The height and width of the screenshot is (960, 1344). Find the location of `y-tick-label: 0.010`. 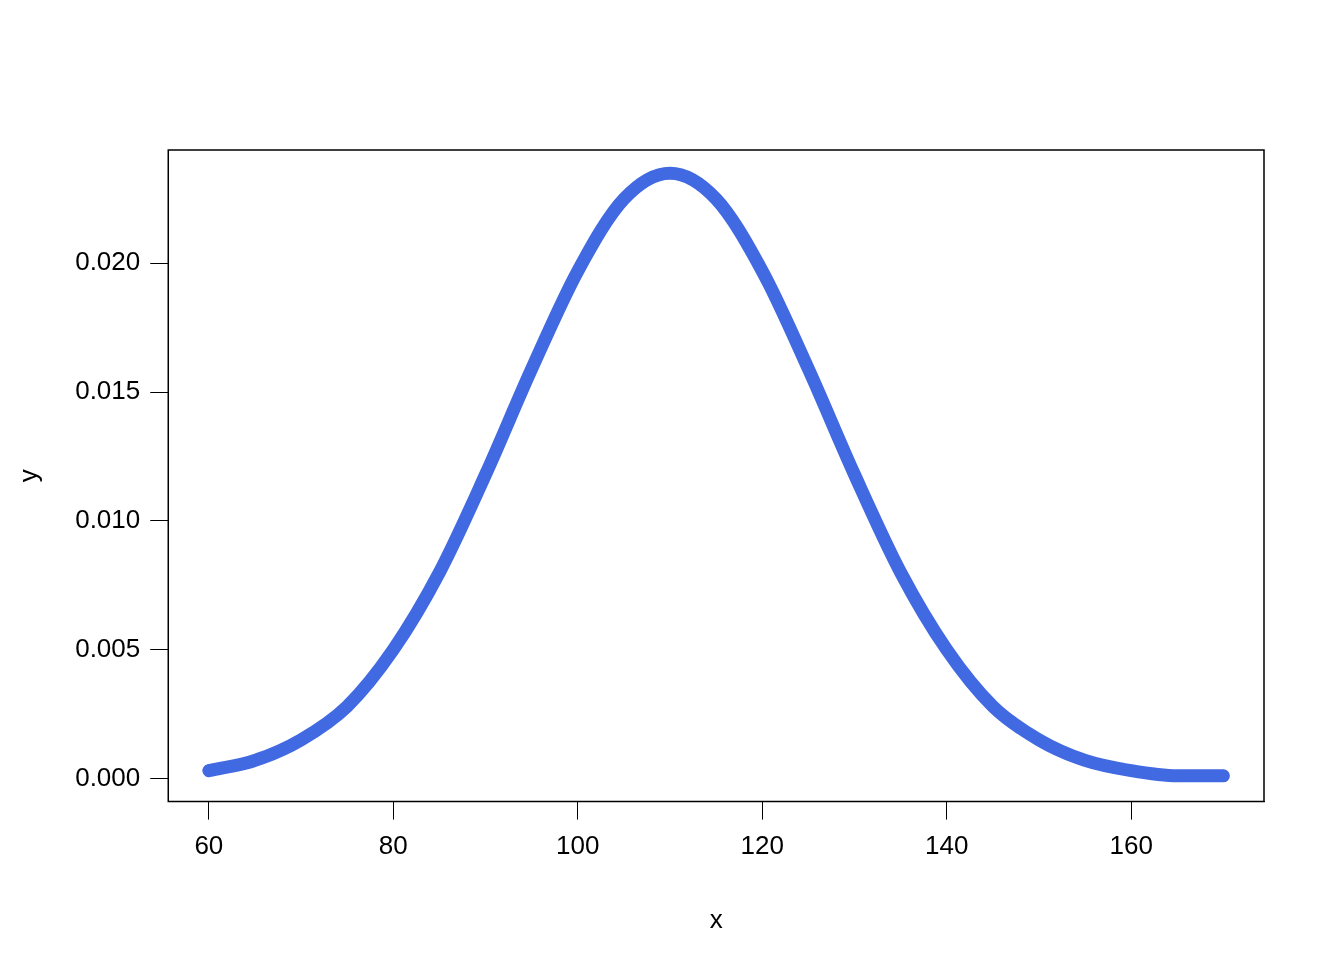

y-tick-label: 0.010 is located at coordinates (108, 519).